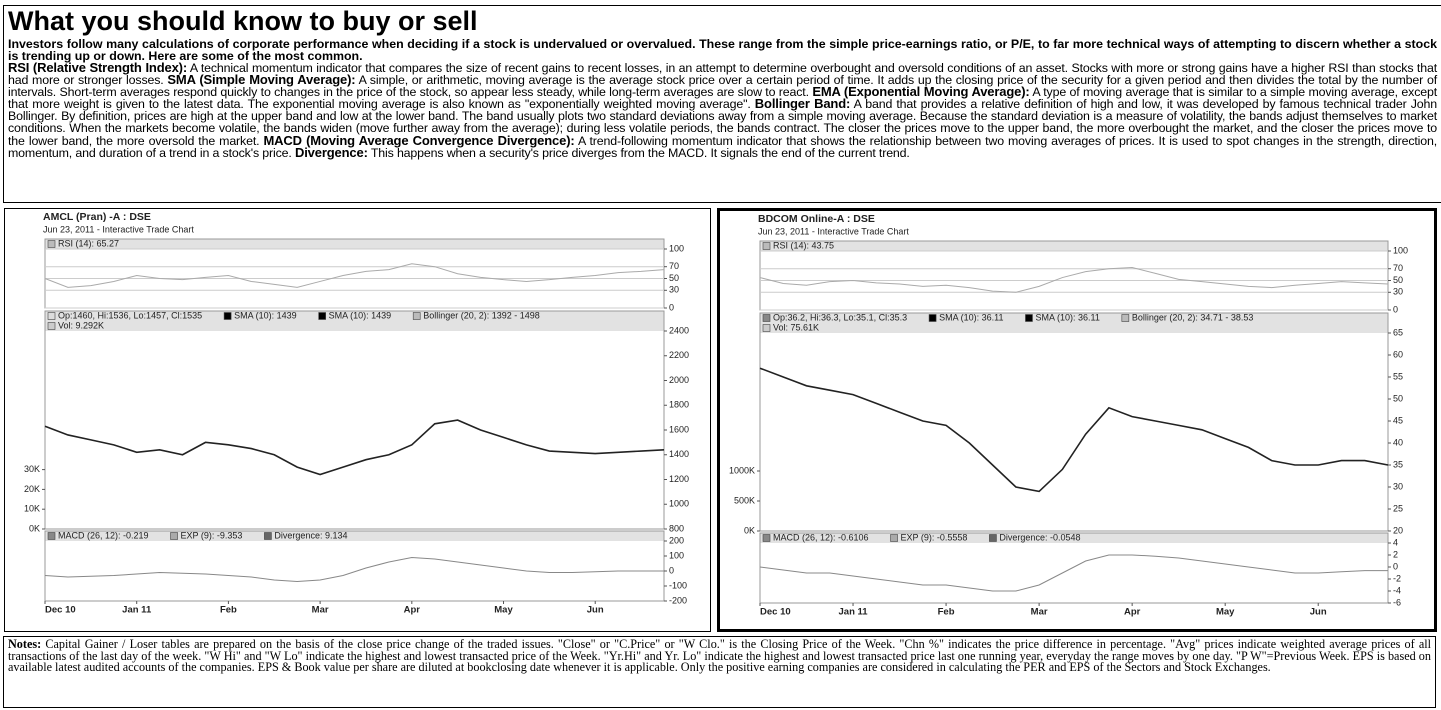 The image size is (1441, 710). What do you see at coordinates (1039, 612) in the screenshot?
I see `x-tick-label: Mar` at bounding box center [1039, 612].